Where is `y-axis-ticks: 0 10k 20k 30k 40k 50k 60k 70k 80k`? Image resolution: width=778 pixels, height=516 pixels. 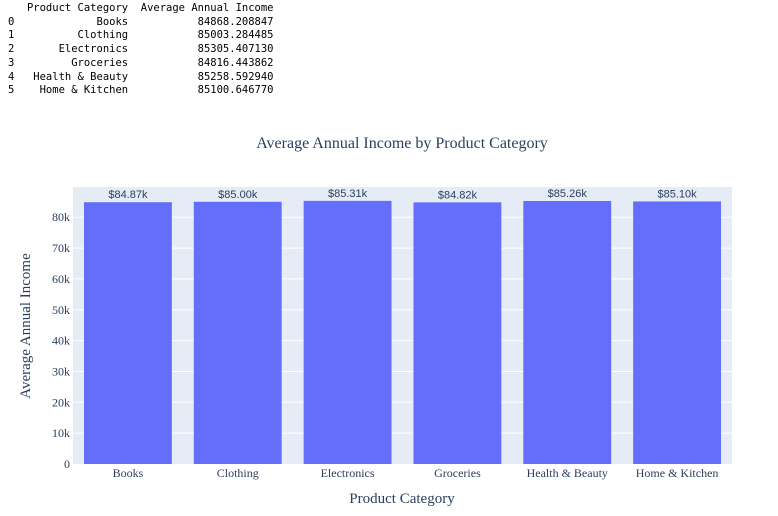 y-axis-ticks: 0 10k 20k 30k 40k 50k 60k 70k 80k is located at coordinates (61, 340).